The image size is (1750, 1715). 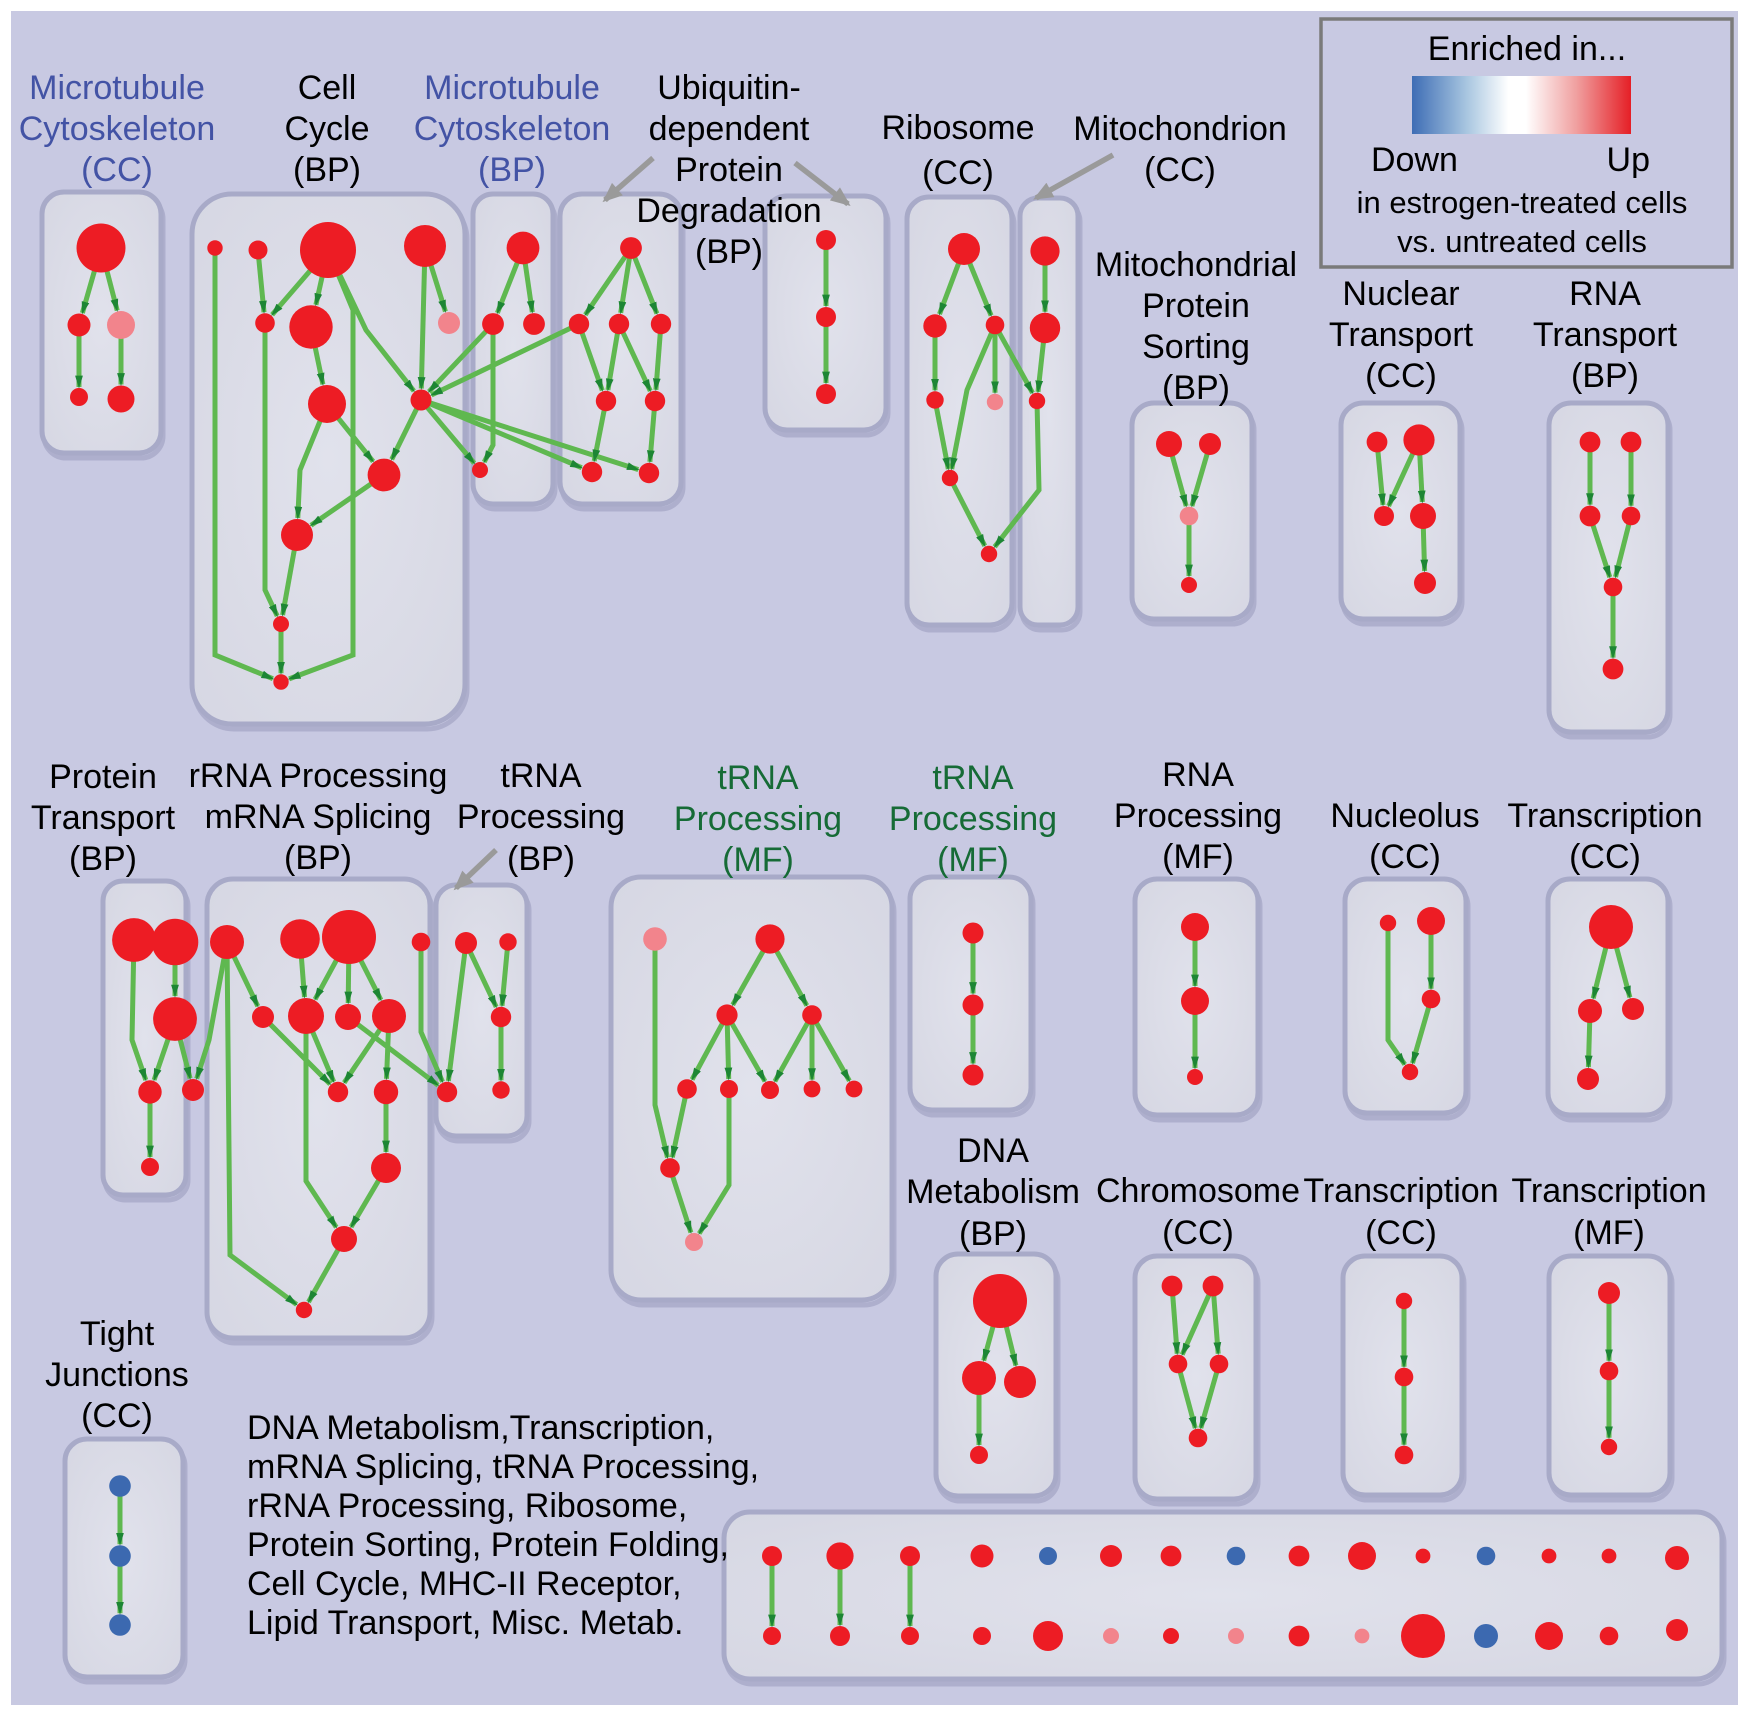 What do you see at coordinates (957, 128) in the screenshot?
I see `svg-text: Ribosome` at bounding box center [957, 128].